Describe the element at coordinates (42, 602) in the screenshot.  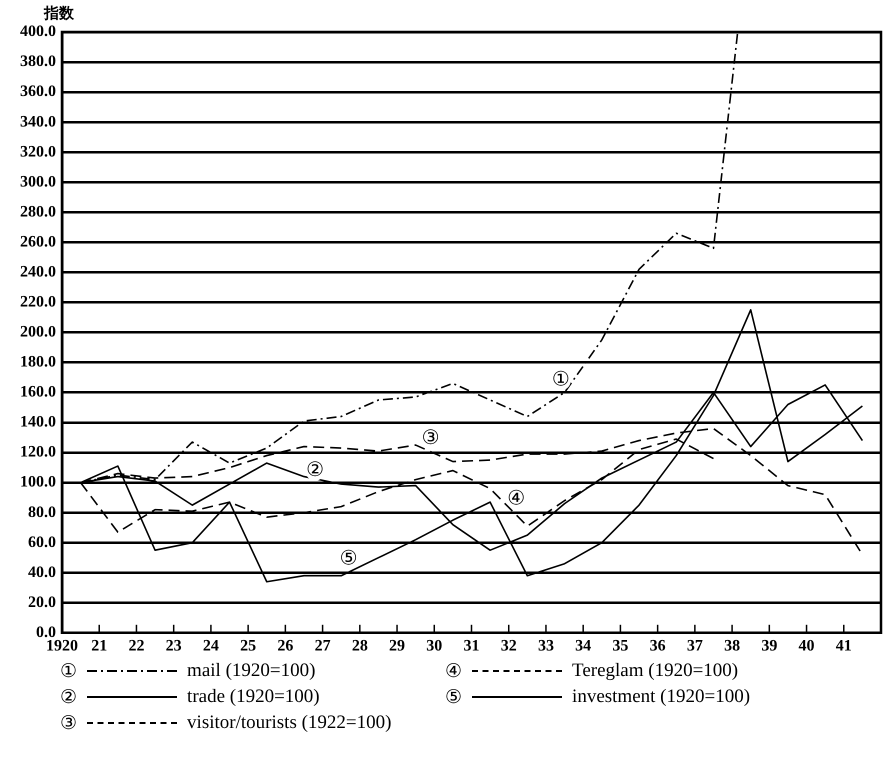
I see `y-tick-label: 20.0` at that location.